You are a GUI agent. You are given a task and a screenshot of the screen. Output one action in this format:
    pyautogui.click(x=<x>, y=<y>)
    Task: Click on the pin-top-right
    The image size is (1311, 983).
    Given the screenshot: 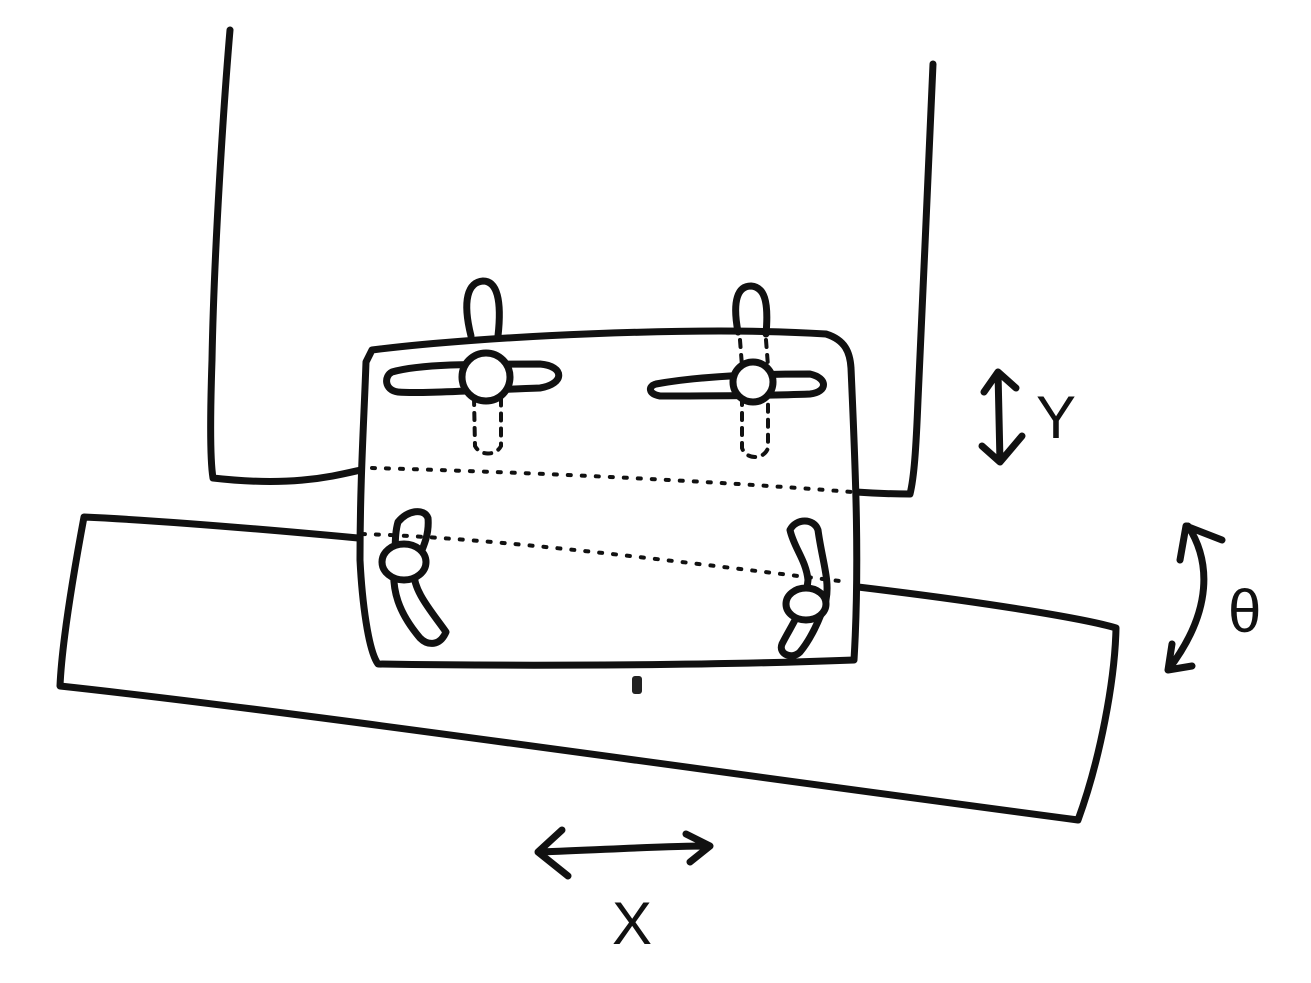 What is the action you would take?
    pyautogui.click(x=753, y=382)
    